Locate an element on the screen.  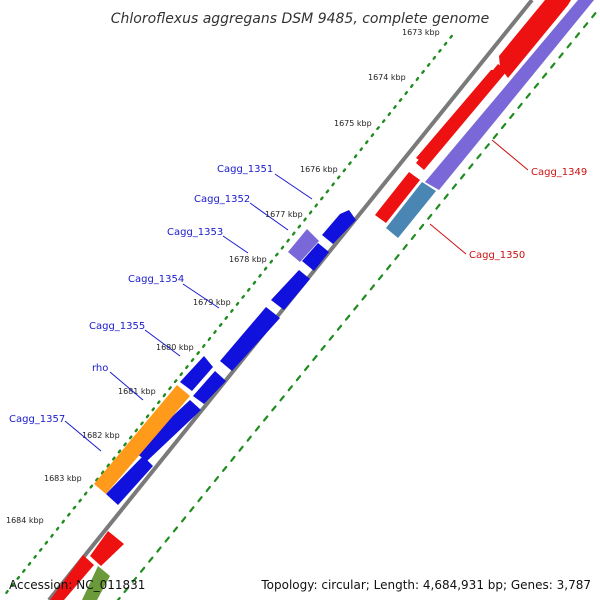
gene-label-layer-right: Cagg_1349 Cagg_1350 is located at coordinates (508, 200).